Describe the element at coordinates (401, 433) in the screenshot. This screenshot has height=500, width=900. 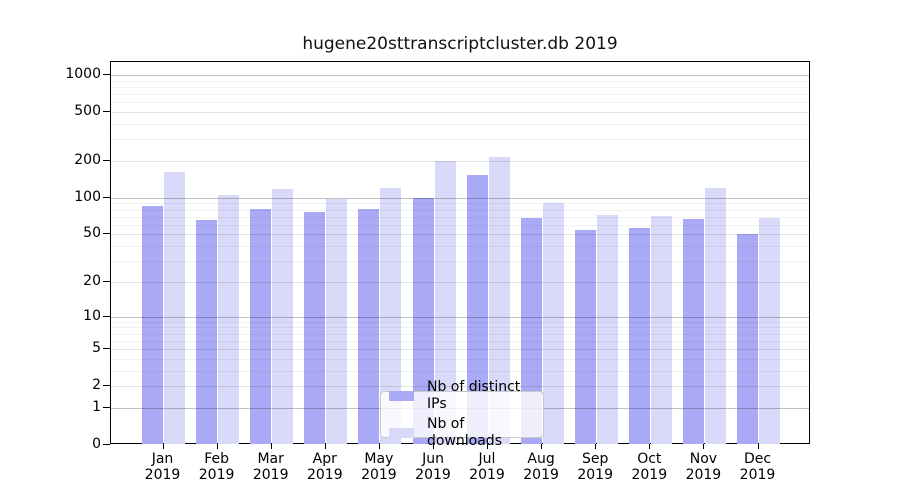
I see `legend-swatch-downloads` at that location.